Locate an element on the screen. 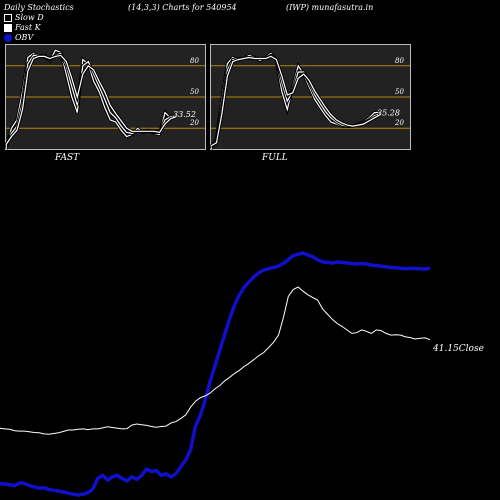  full-level-label-20: 20 is located at coordinates (399, 123).